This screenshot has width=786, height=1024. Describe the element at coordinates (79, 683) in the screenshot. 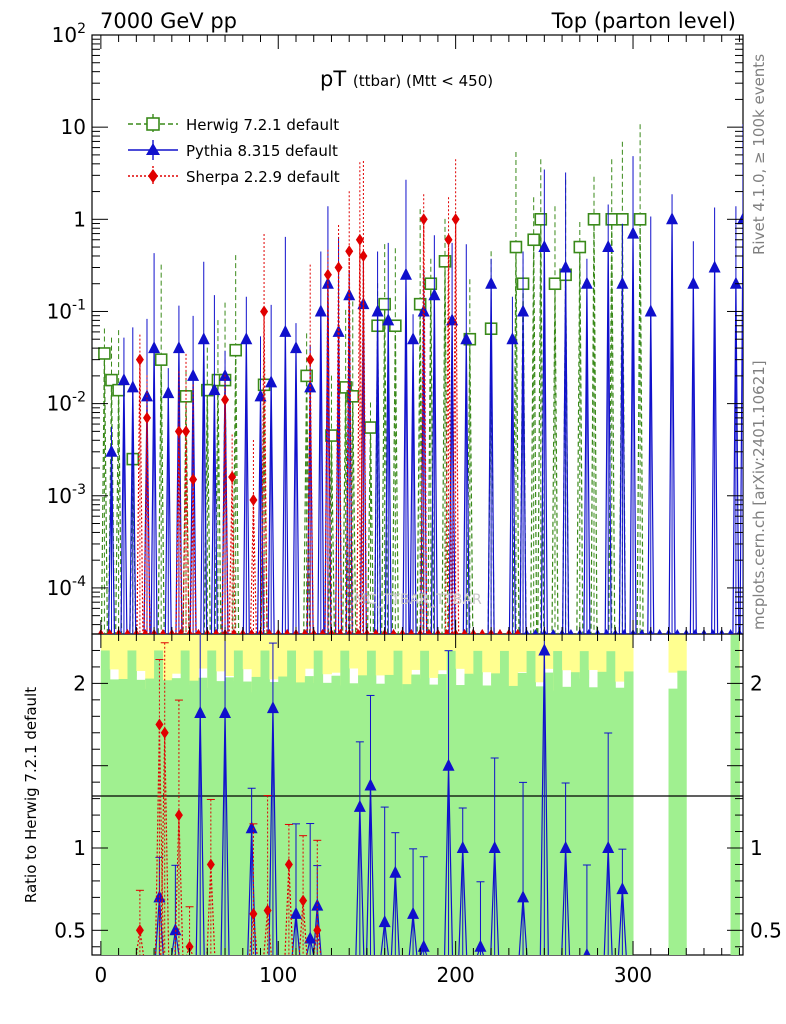

I see `y-tick-label-bot-left: 2` at that location.